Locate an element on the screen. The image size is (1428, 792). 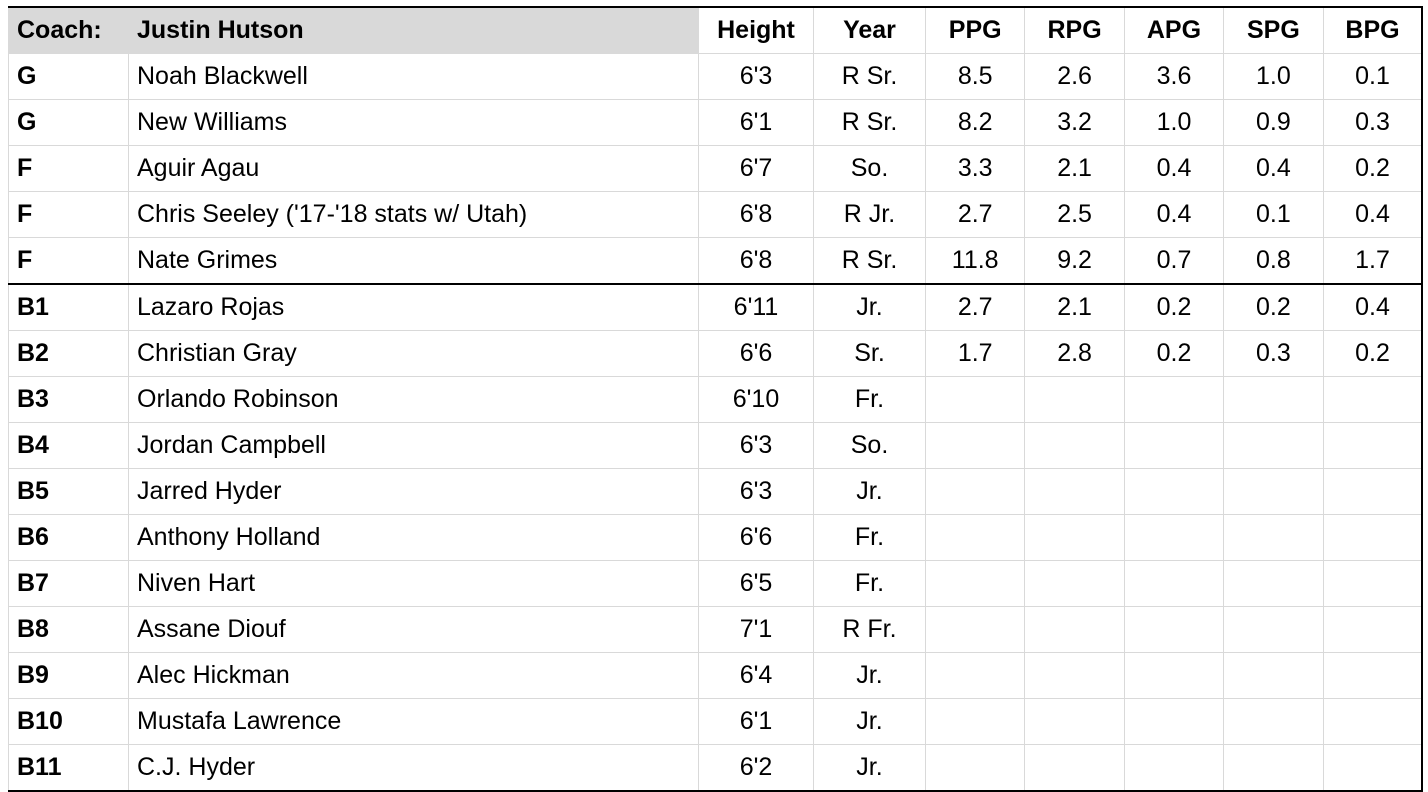
bpg-cell: 0.4 is located at coordinates (1373, 307).